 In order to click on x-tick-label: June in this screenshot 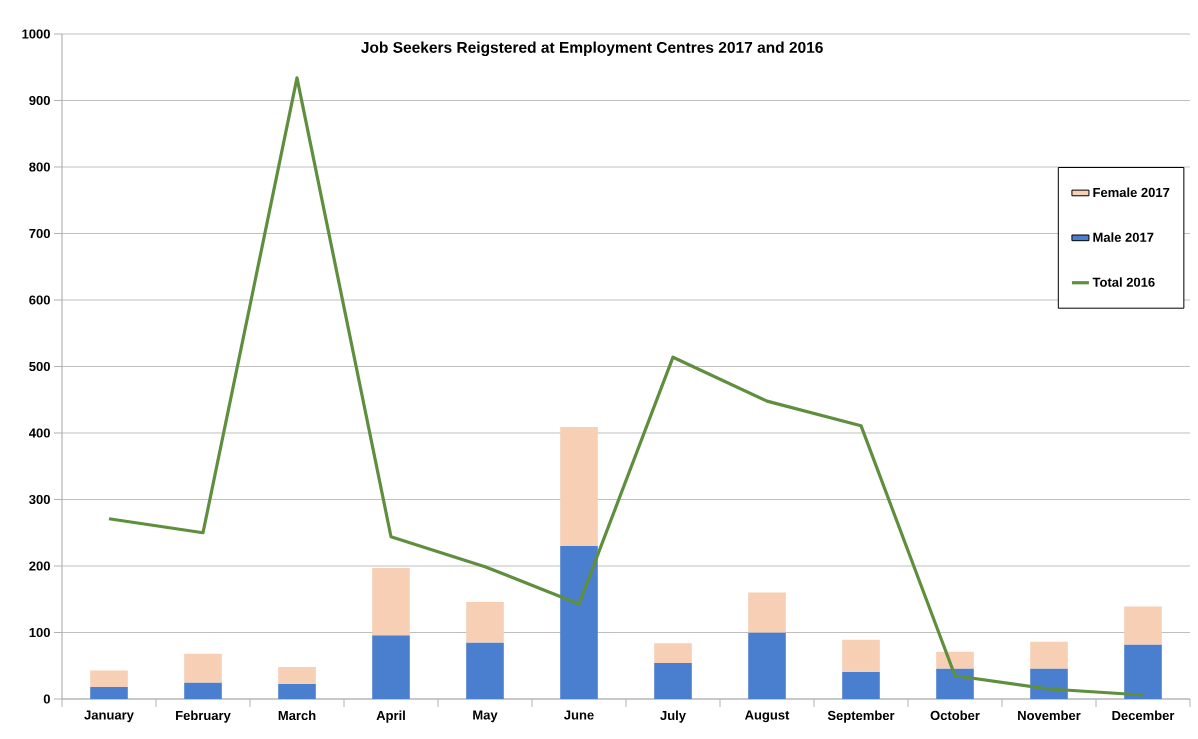, I will do `click(579, 715)`.